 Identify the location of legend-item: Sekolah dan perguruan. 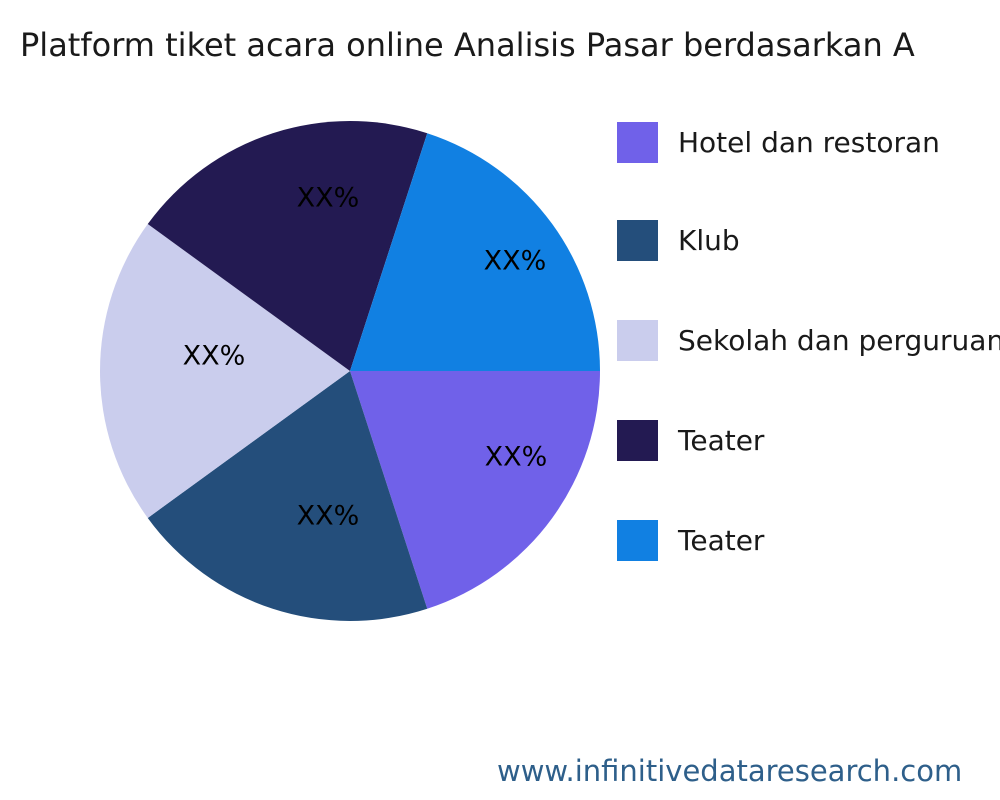
(808, 340).